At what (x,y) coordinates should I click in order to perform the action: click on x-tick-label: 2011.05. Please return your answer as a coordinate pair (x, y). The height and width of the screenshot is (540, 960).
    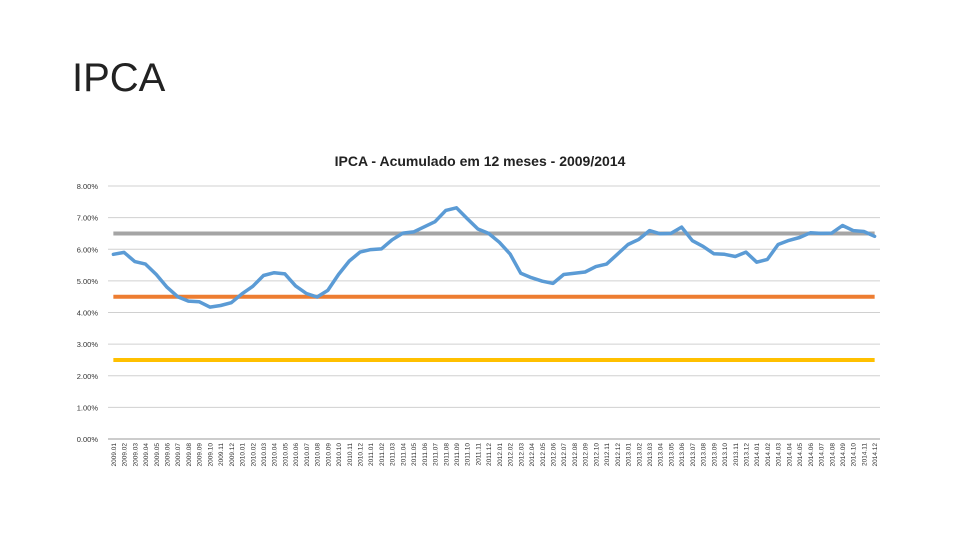
    Looking at the image, I should click on (414, 454).